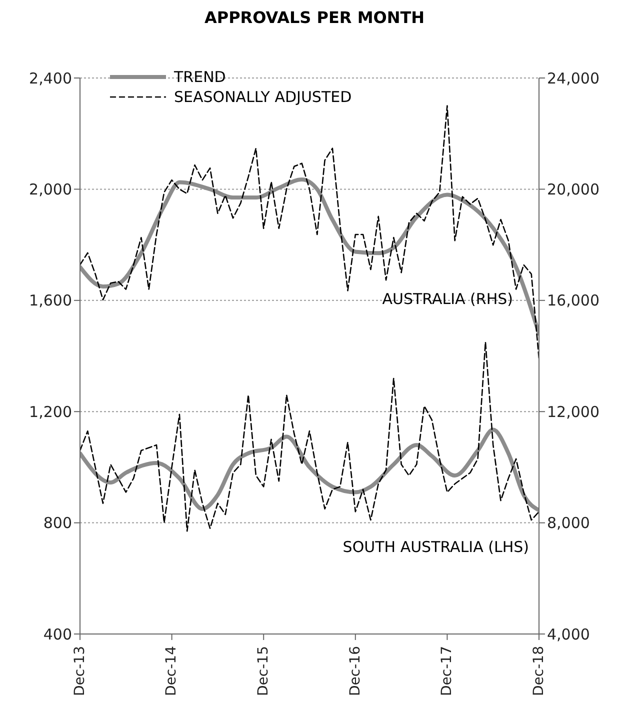 Image resolution: width=629 pixels, height=719 pixels. I want to click on y2-tick-label: 20,000, so click(573, 189).